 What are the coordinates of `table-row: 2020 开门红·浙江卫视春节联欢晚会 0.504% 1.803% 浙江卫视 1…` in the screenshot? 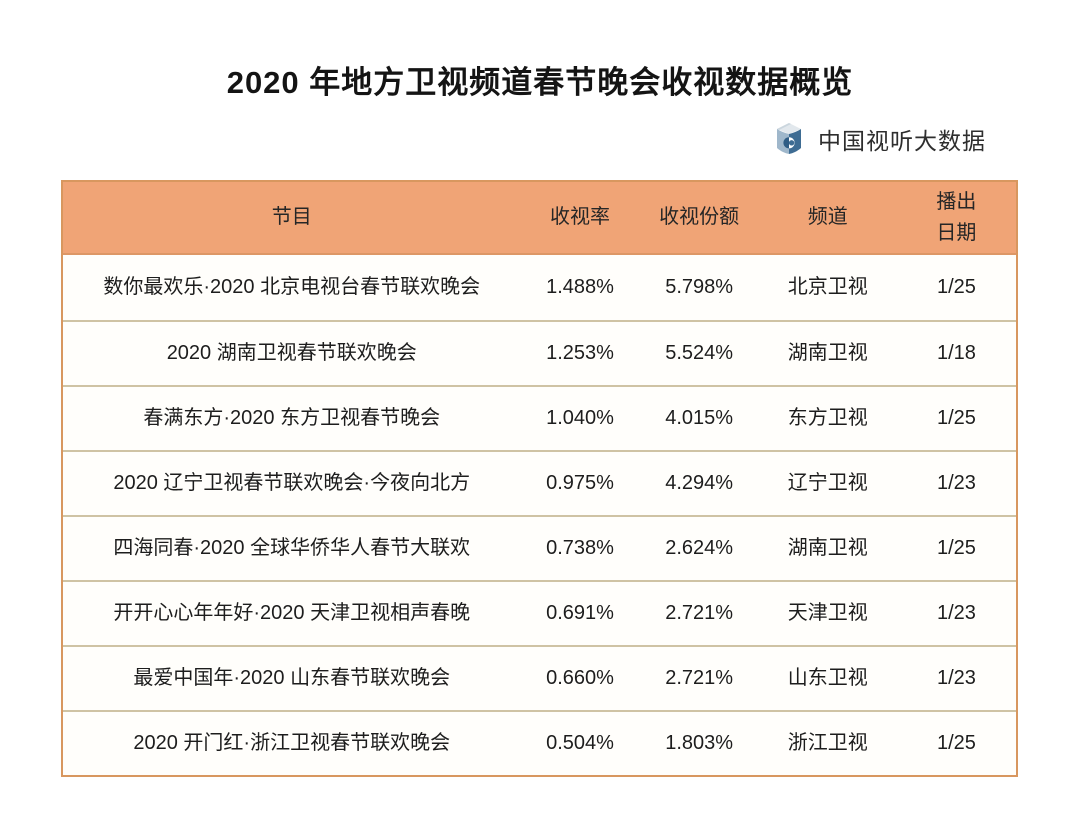 It's located at (539, 742).